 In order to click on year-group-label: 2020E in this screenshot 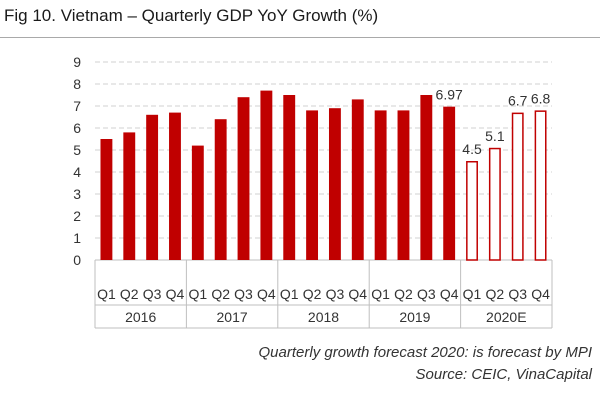, I will do `click(506, 317)`.